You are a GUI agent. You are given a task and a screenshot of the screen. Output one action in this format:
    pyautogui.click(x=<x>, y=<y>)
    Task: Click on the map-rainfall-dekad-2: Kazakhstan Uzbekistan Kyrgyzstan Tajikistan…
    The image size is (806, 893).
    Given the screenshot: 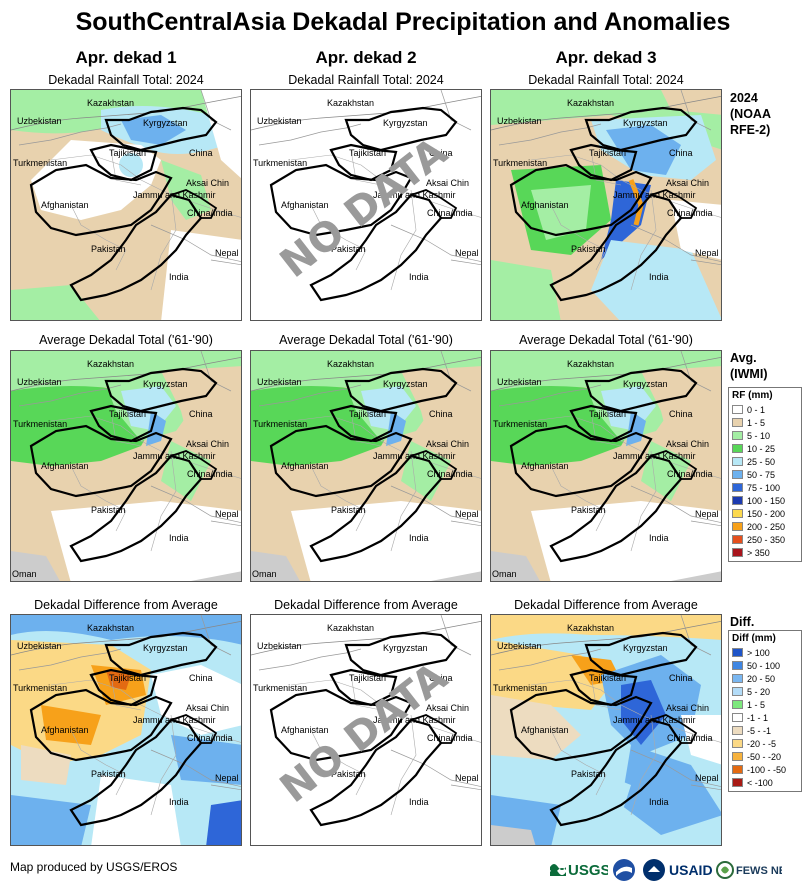 What is the action you would take?
    pyautogui.click(x=366, y=205)
    